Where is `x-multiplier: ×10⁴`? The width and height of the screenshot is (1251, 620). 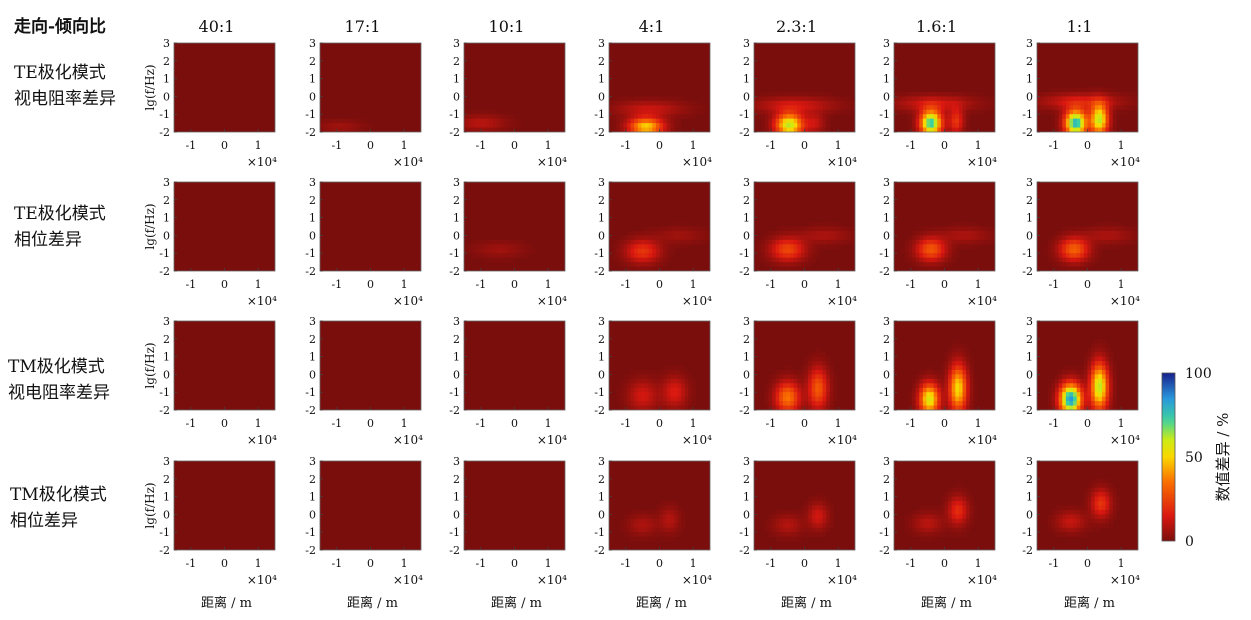 x-multiplier: ×10⁴ is located at coordinates (1125, 440).